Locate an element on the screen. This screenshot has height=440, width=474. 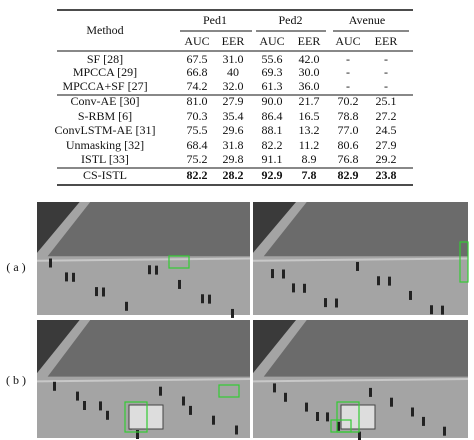
header: Ped1 is located at coordinates (215, 20).